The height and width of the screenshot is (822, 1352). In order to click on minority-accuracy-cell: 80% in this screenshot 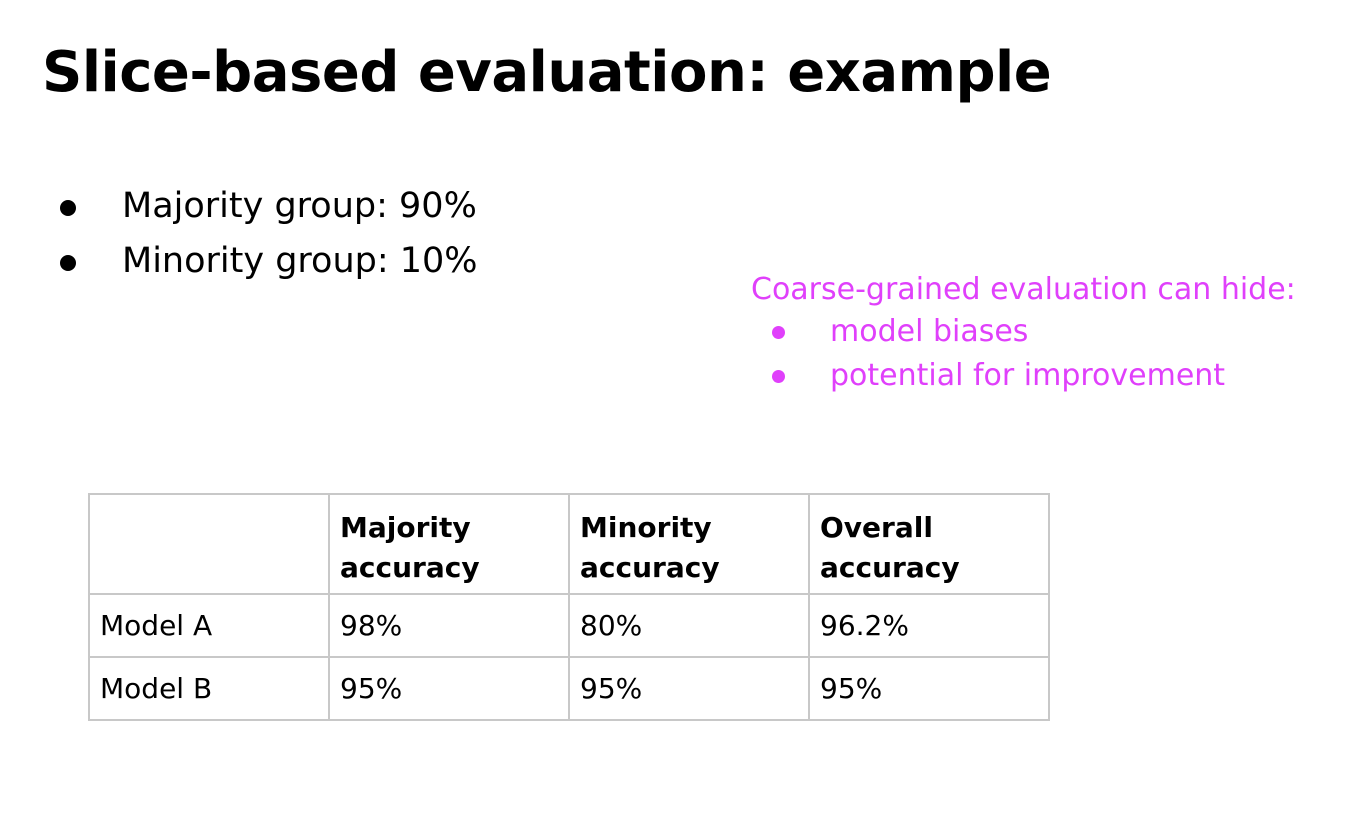, I will do `click(689, 625)`.